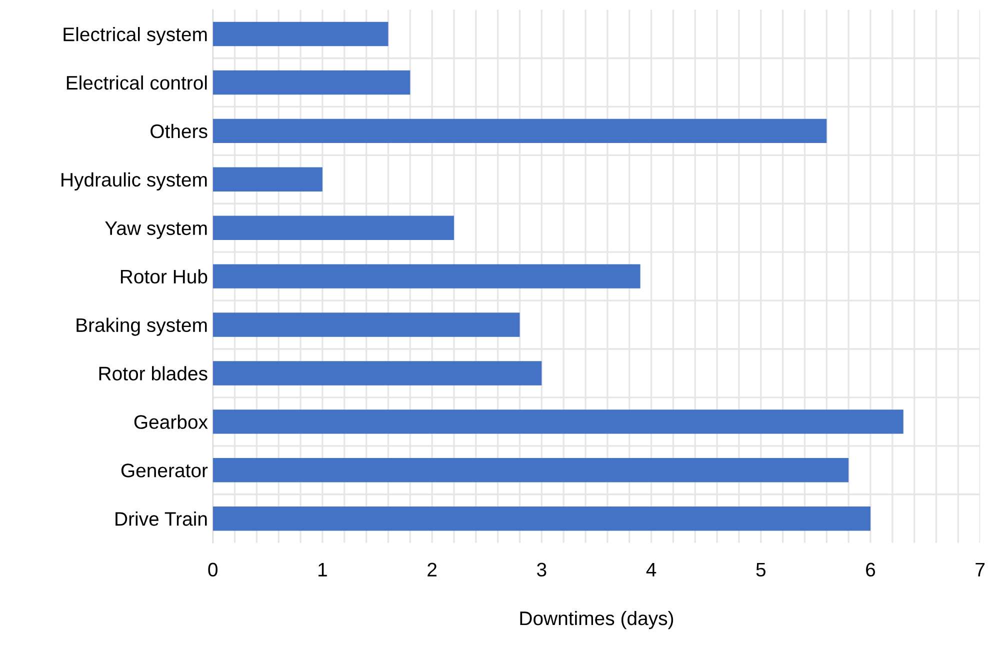 This screenshot has width=990, height=654. What do you see at coordinates (164, 471) in the screenshot?
I see `y-tick-label: Generator` at bounding box center [164, 471].